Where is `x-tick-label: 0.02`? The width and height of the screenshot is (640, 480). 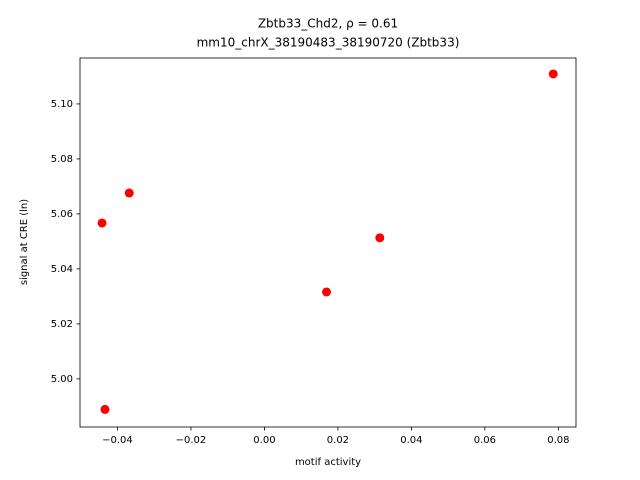
x-tick-label: 0.02 is located at coordinates (338, 440).